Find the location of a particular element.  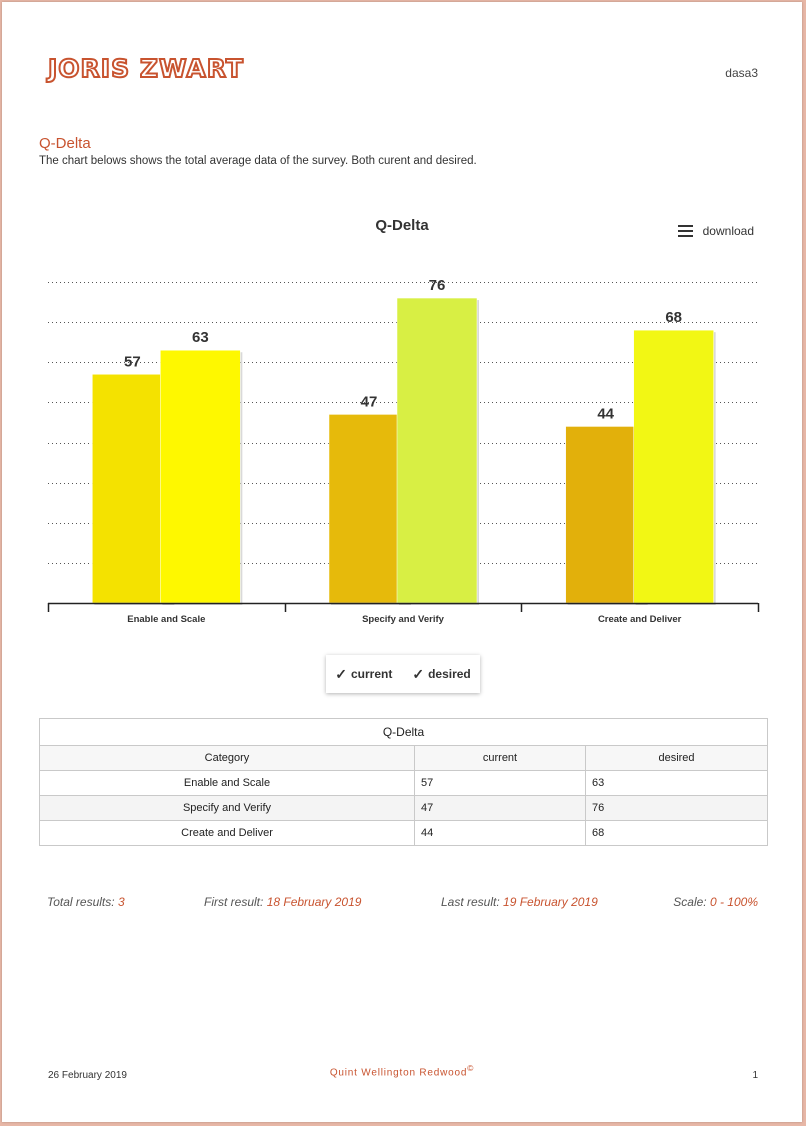

download-button: download is located at coordinates (715, 231).